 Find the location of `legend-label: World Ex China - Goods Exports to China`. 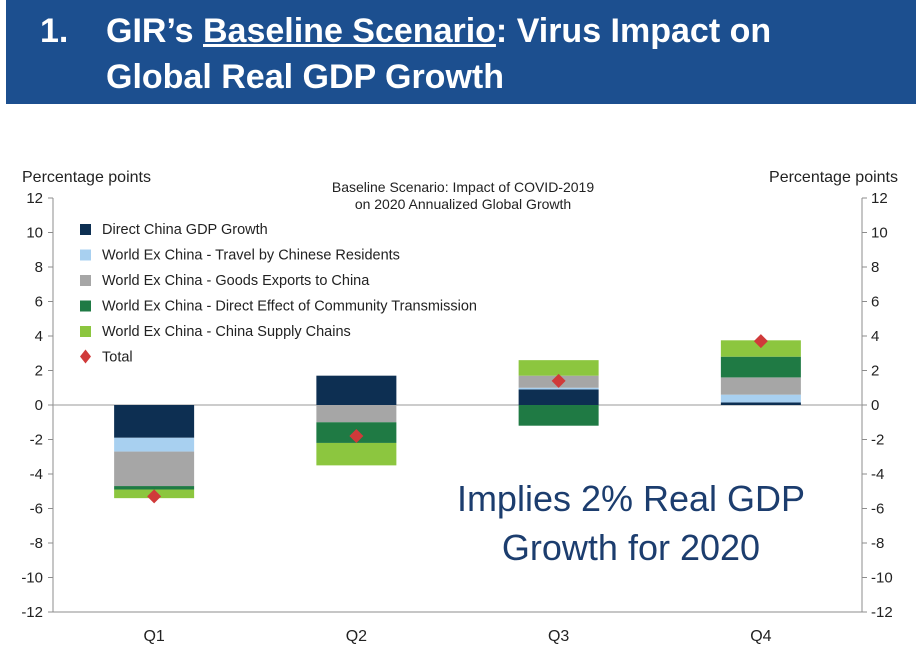

legend-label: World Ex China - Goods Exports to China is located at coordinates (236, 281).